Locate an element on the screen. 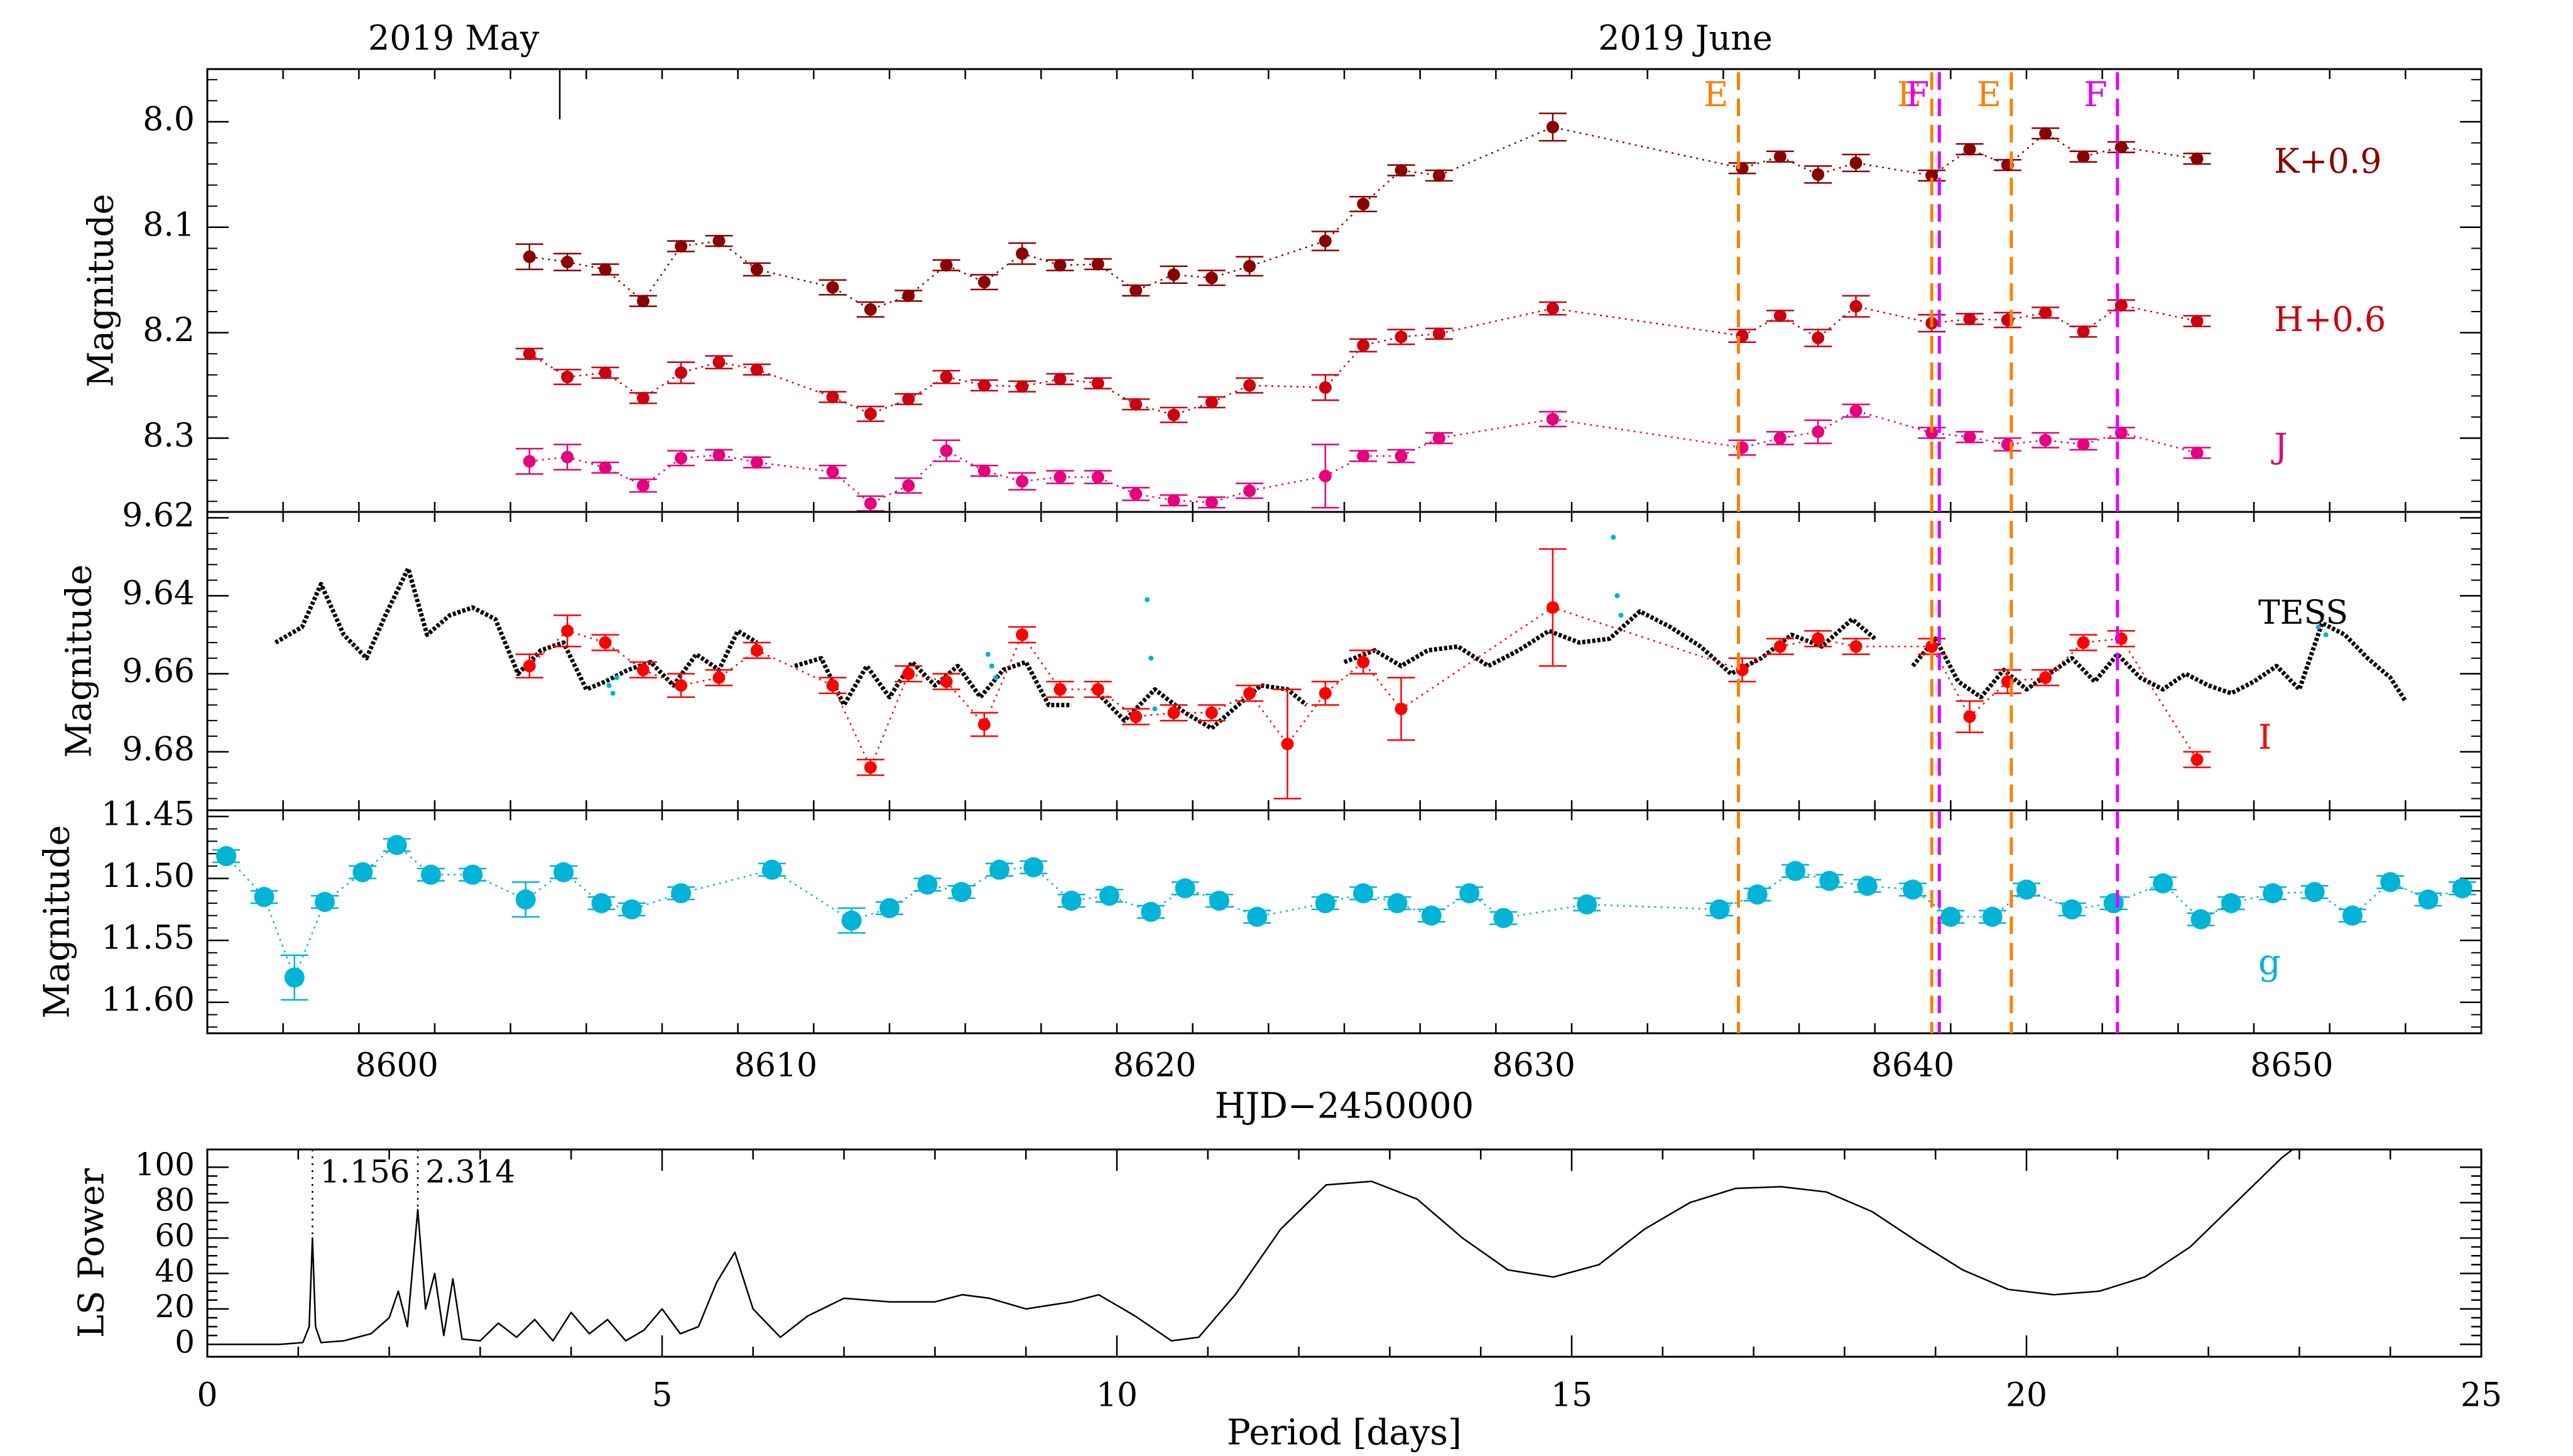  y-tick-label: 8.1 is located at coordinates (169, 225).